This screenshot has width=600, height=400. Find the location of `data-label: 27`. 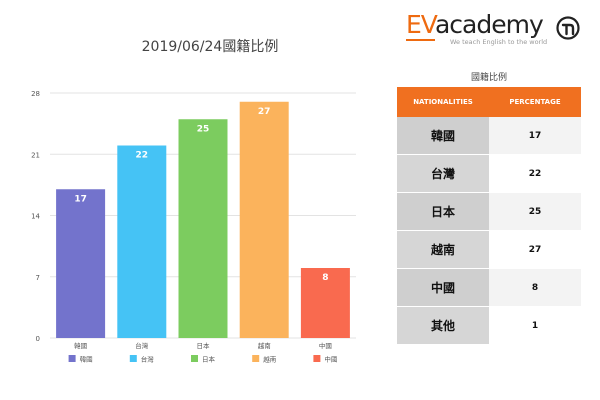

data-label: 27 is located at coordinates (264, 112).